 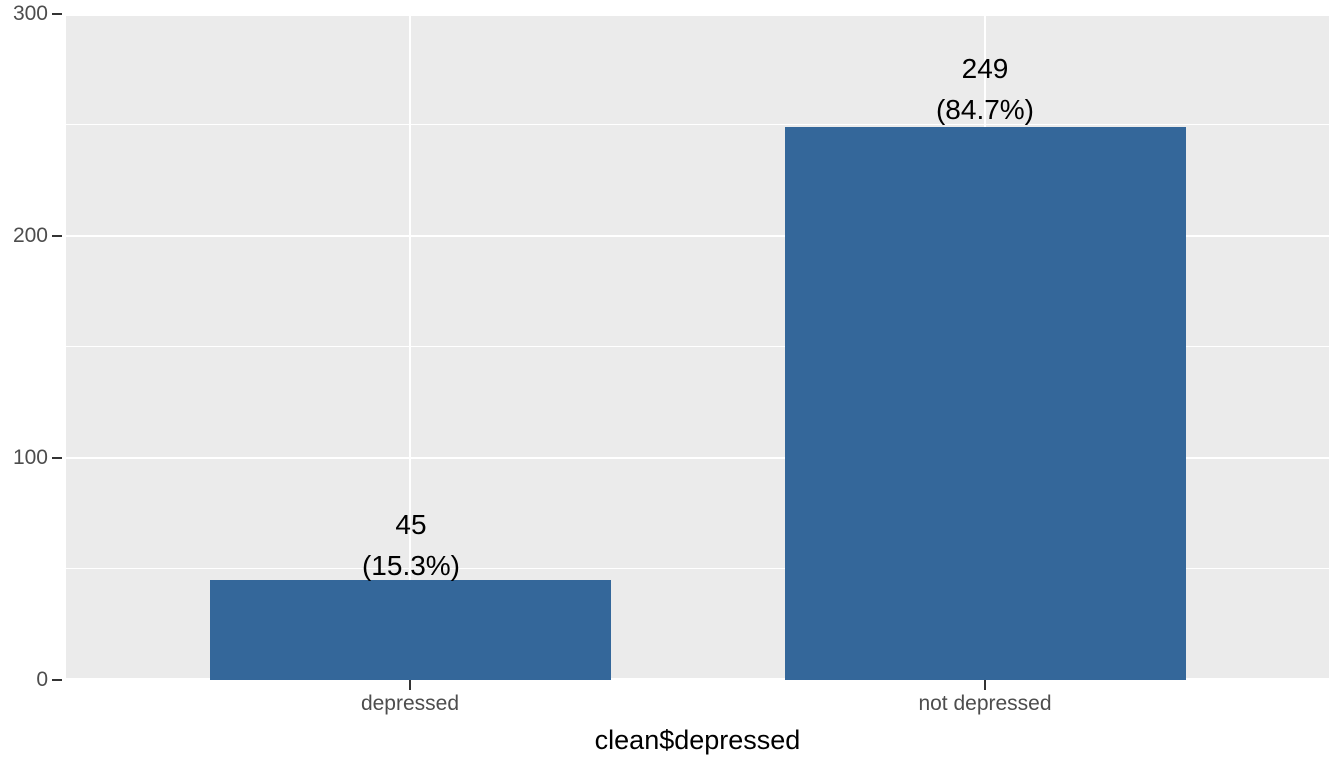 What do you see at coordinates (30, 235) in the screenshot?
I see `y-tick-label-200: 200` at bounding box center [30, 235].